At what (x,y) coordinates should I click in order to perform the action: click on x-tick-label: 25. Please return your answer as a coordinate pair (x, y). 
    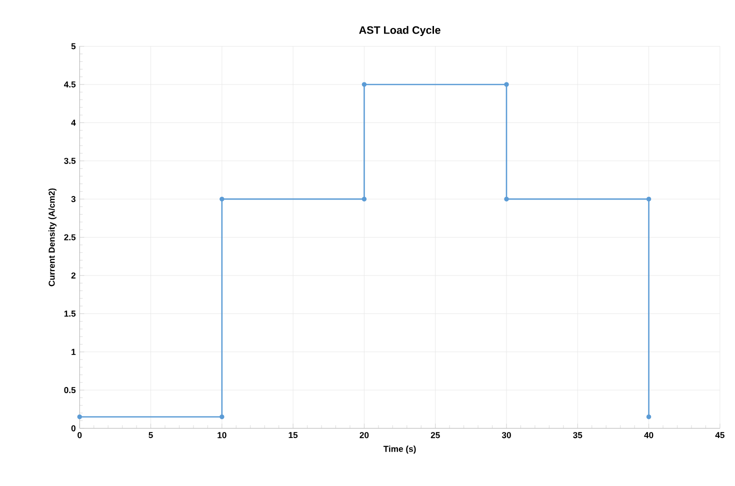
    Looking at the image, I should click on (435, 435).